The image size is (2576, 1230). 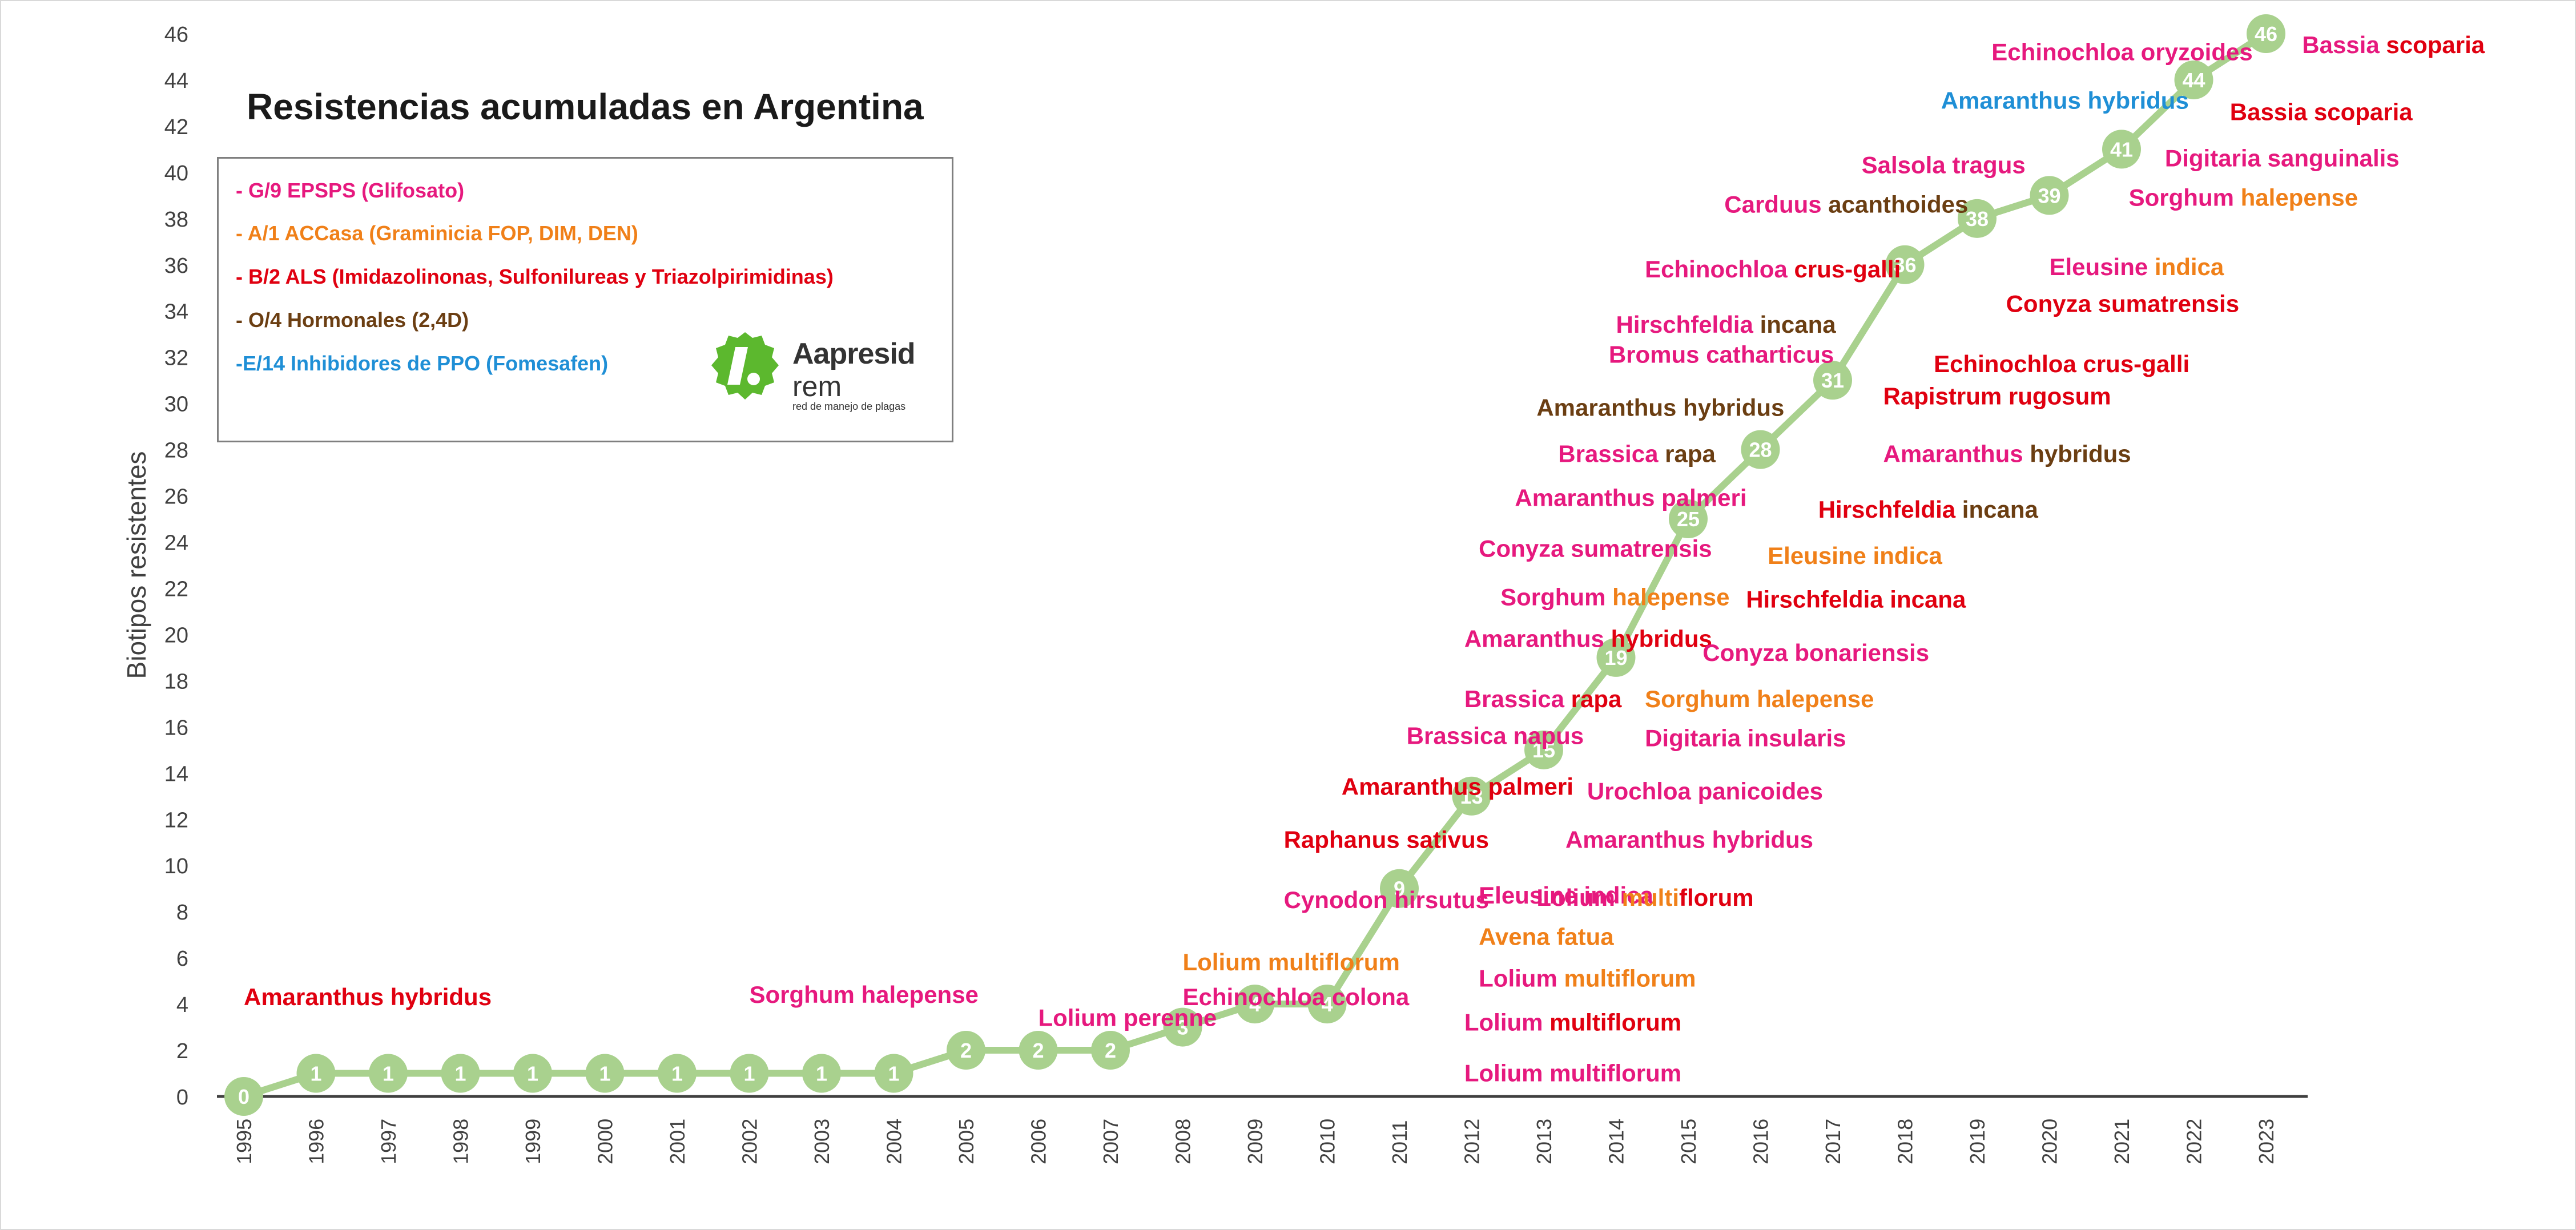 What do you see at coordinates (1110, 1141) in the screenshot?
I see `x-tick-label: 2007` at bounding box center [1110, 1141].